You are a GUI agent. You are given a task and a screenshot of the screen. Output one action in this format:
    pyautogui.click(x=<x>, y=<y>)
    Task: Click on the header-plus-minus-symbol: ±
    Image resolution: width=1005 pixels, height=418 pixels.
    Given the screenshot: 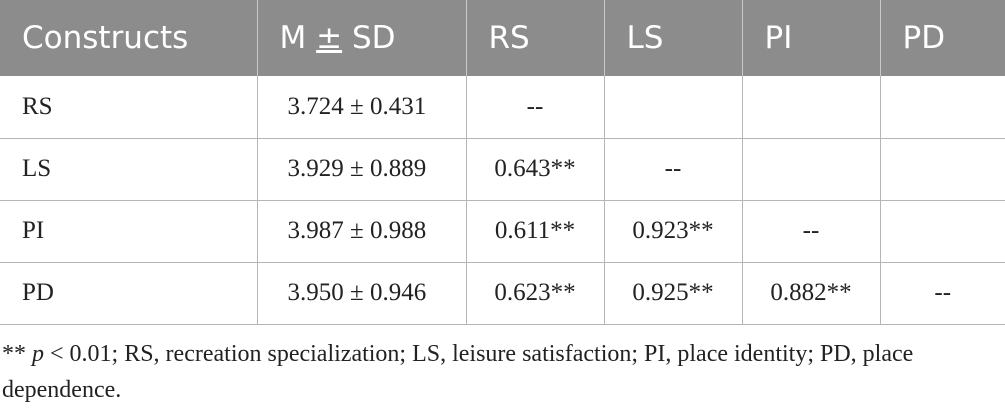 What is the action you would take?
    pyautogui.click(x=329, y=38)
    